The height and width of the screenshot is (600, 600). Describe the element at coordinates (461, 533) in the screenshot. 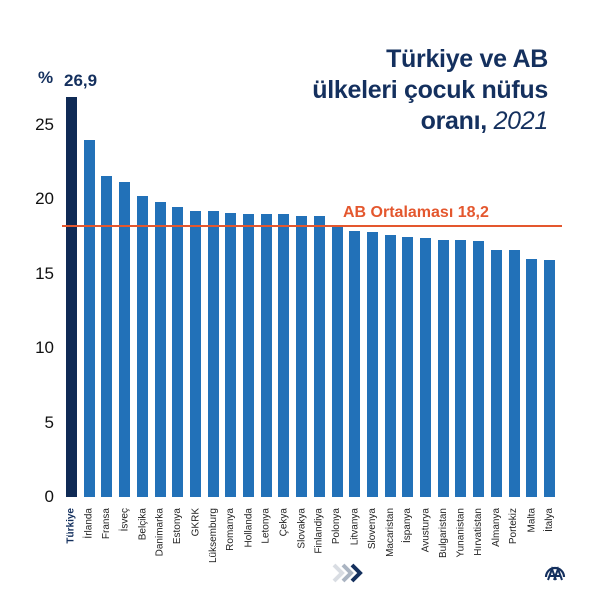

I see `category-name: Yunanistan` at that location.